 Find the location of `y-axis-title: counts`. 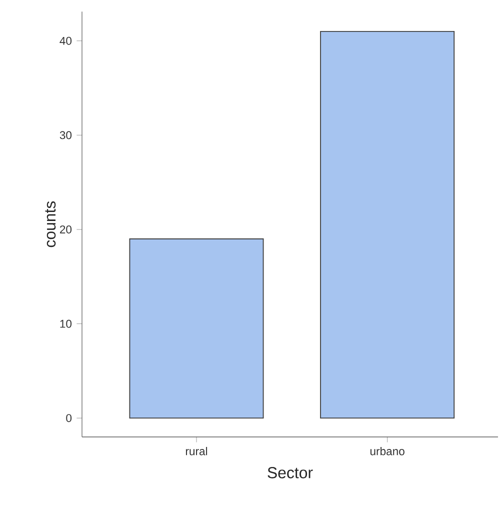

y-axis-title: counts is located at coordinates (50, 224).